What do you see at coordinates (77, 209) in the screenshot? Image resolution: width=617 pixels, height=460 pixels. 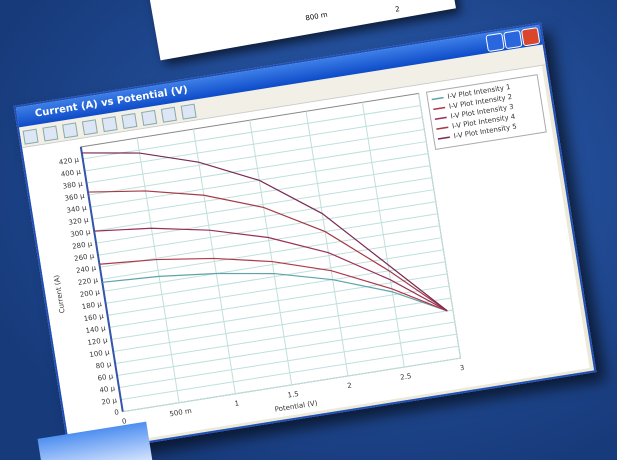 I see `y-tick-label: 340 µ` at bounding box center [77, 209].